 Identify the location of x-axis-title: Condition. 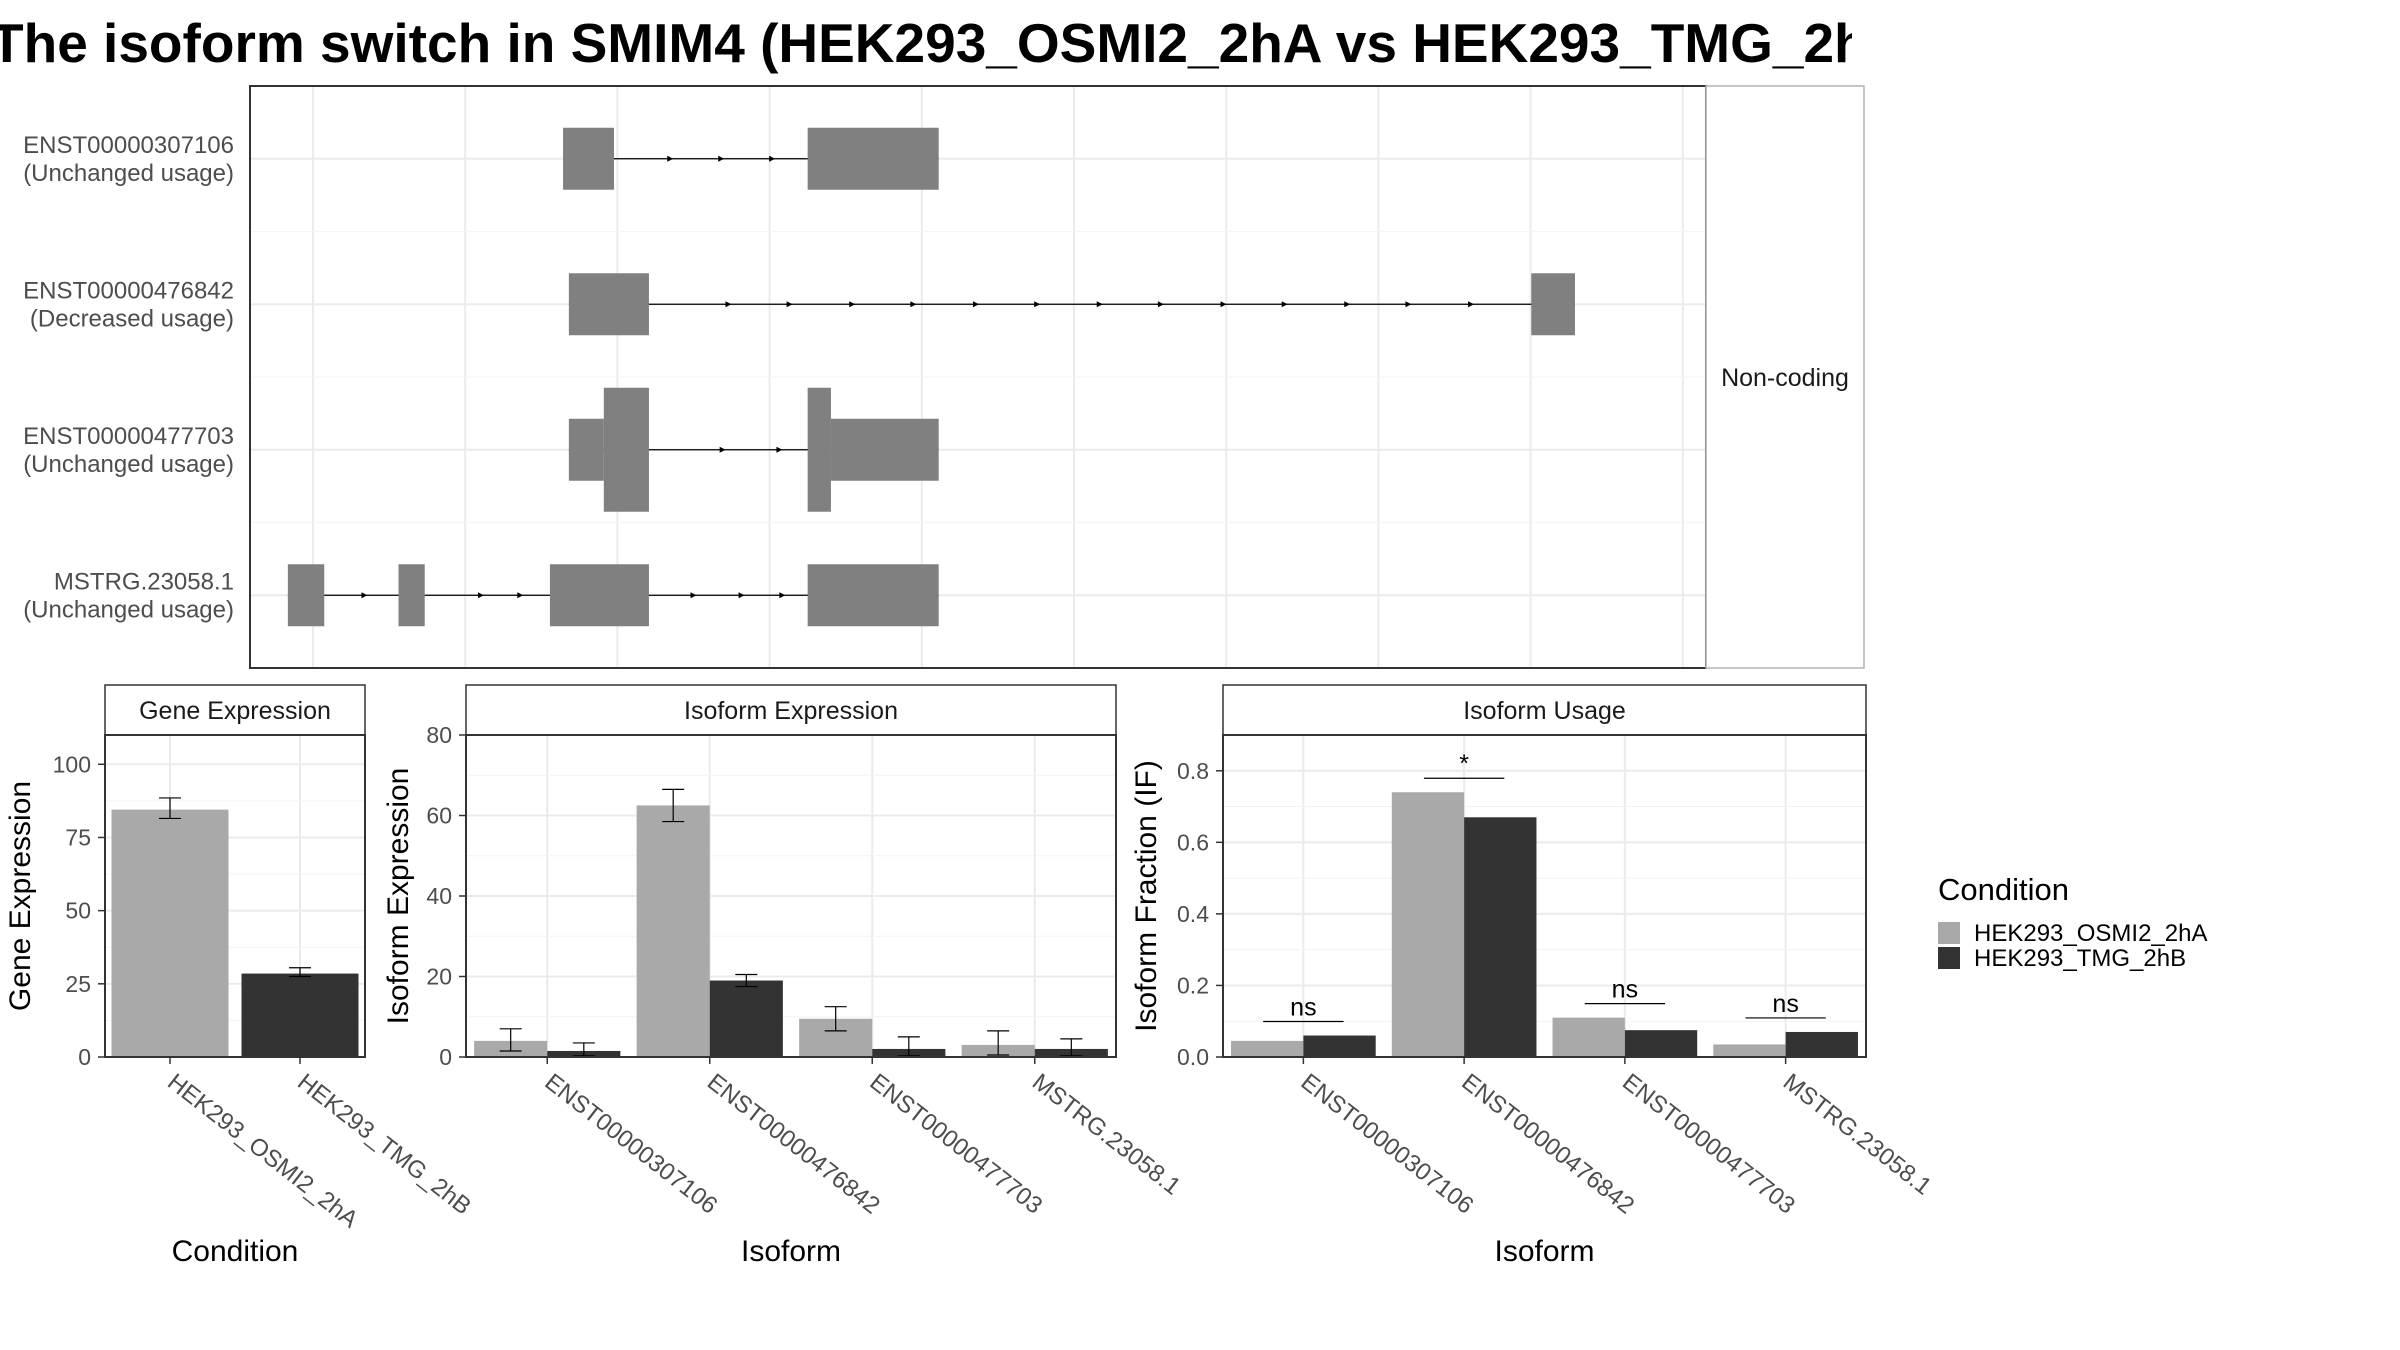
(235, 1251).